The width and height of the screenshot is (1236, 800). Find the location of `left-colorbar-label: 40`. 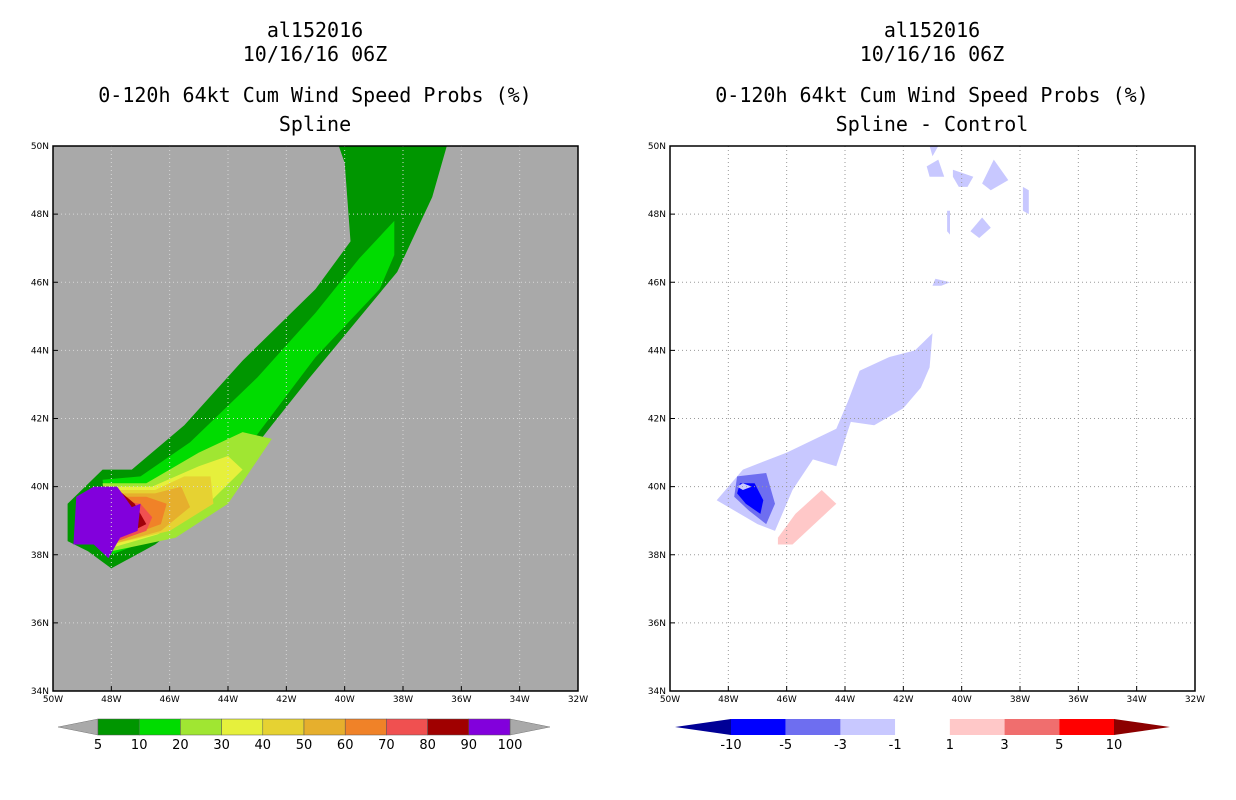

left-colorbar-label: 40 is located at coordinates (263, 745).